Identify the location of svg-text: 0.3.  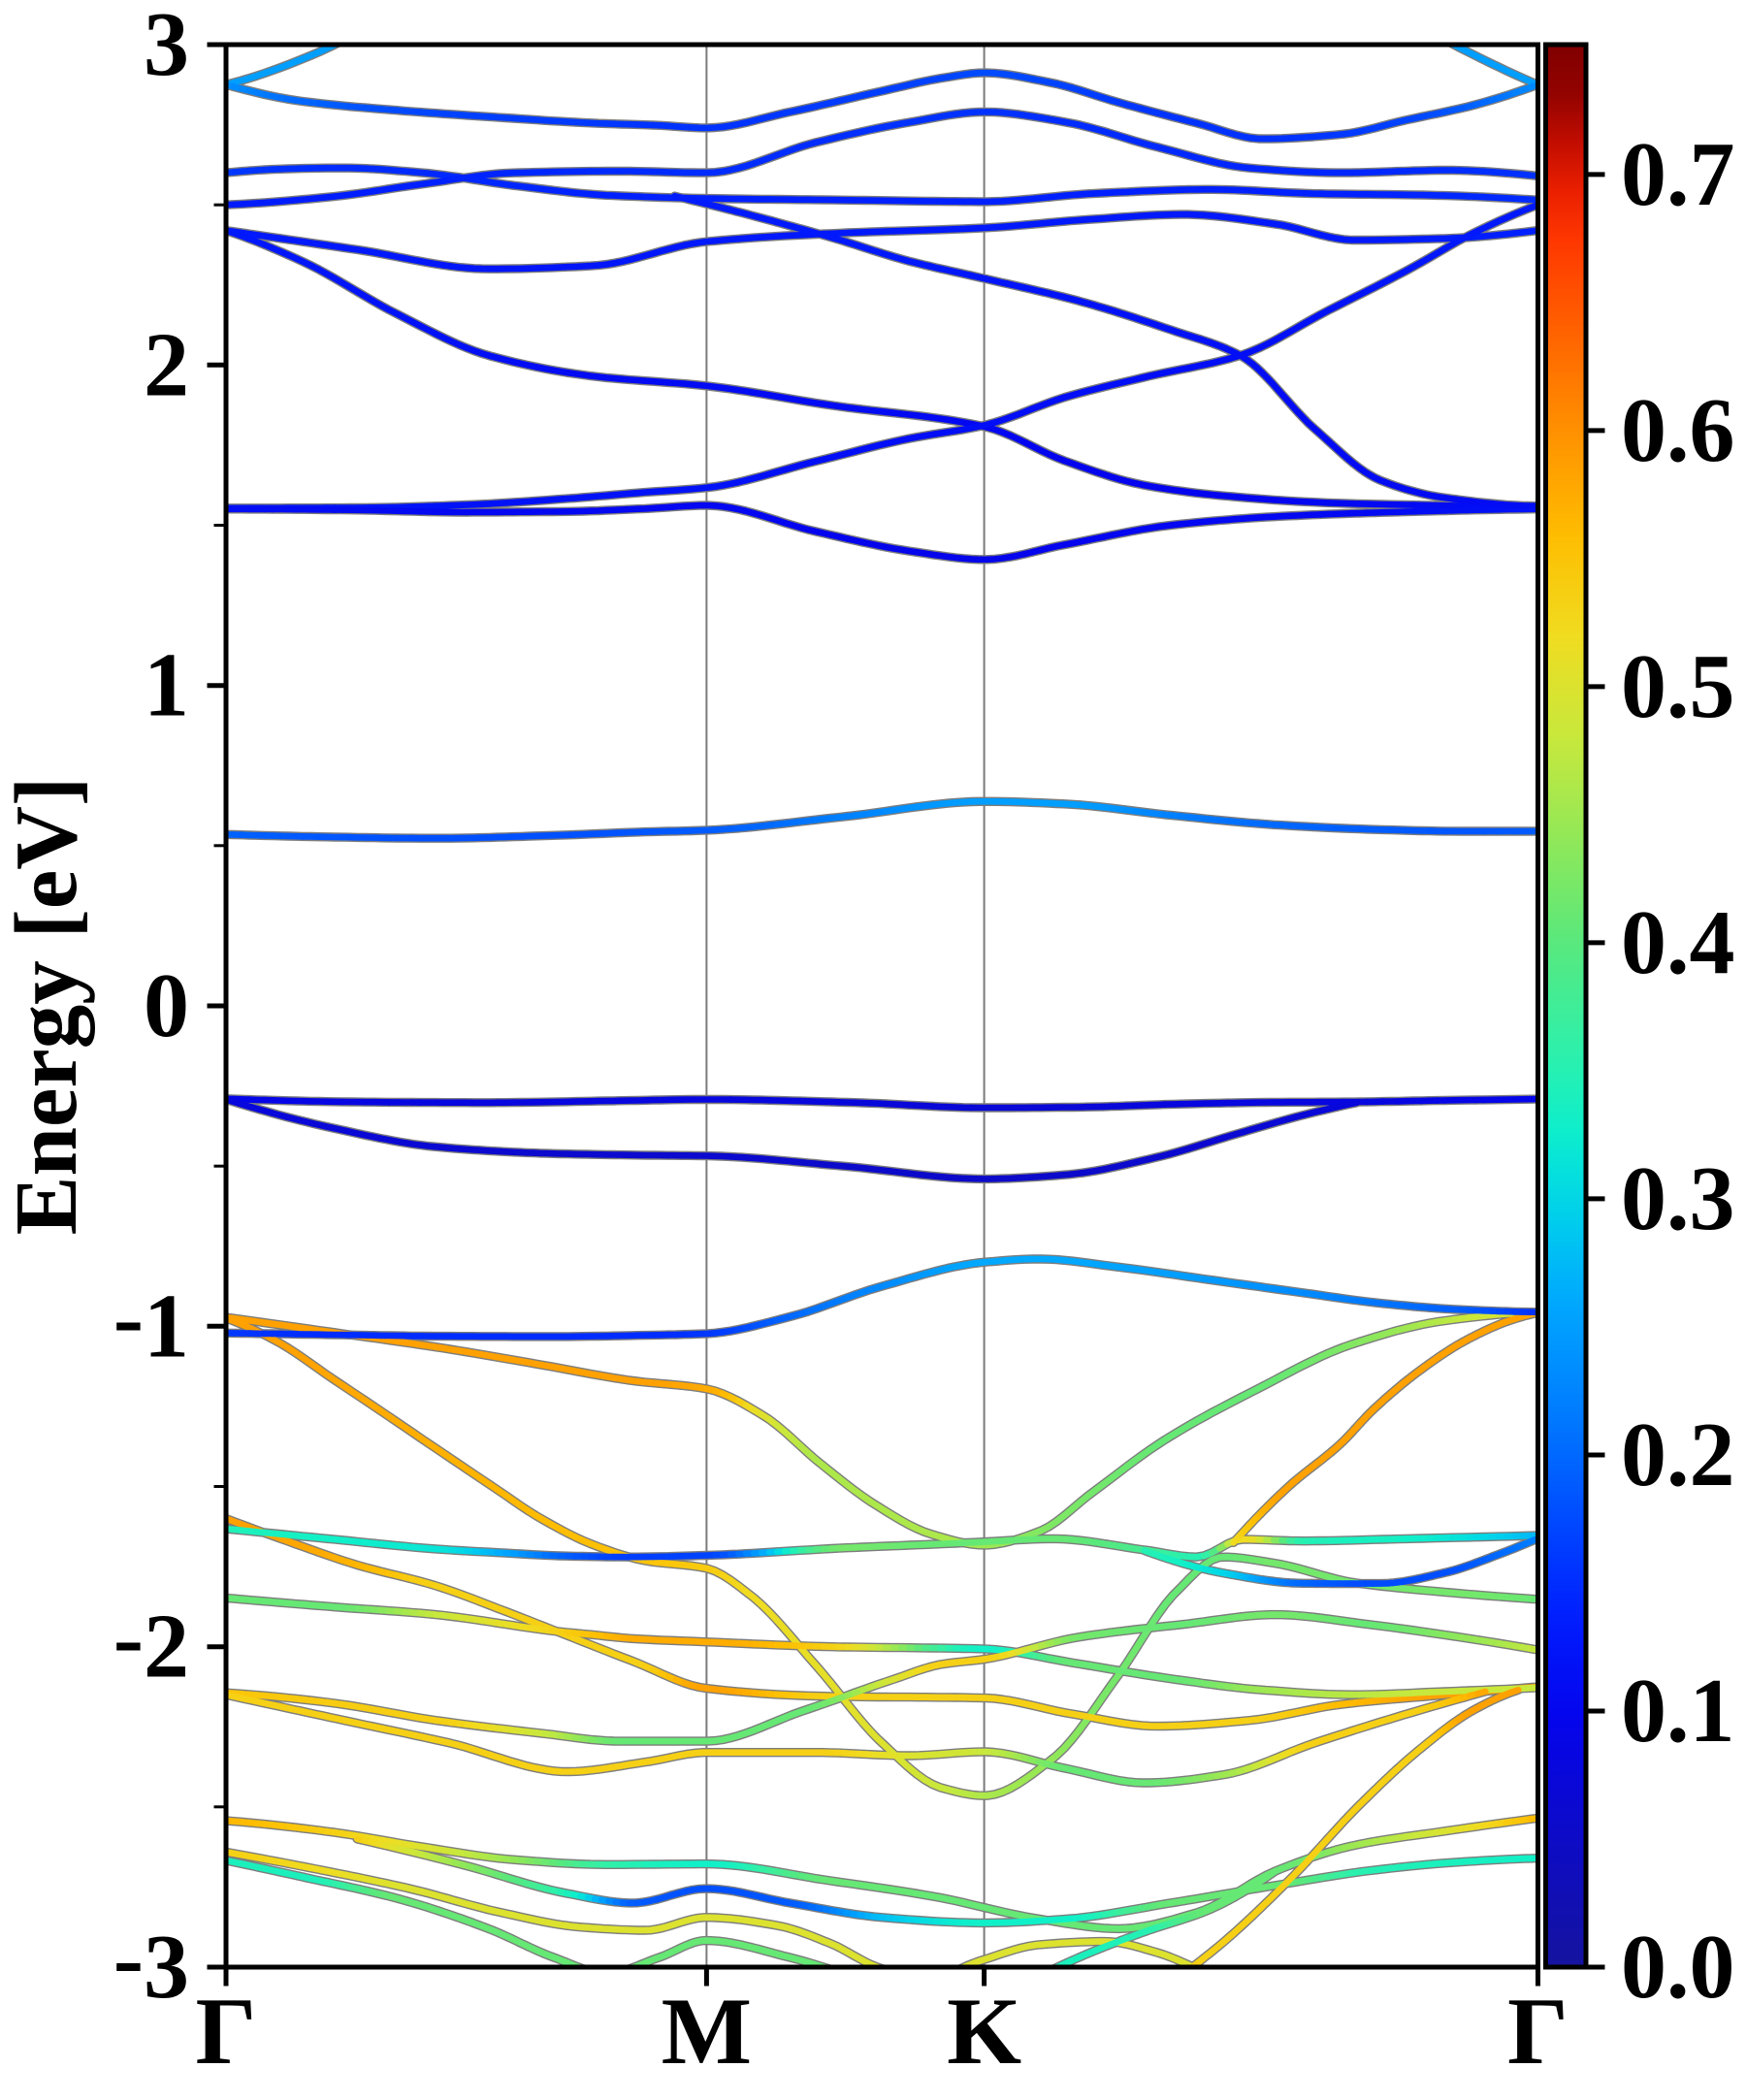
(1678, 1198).